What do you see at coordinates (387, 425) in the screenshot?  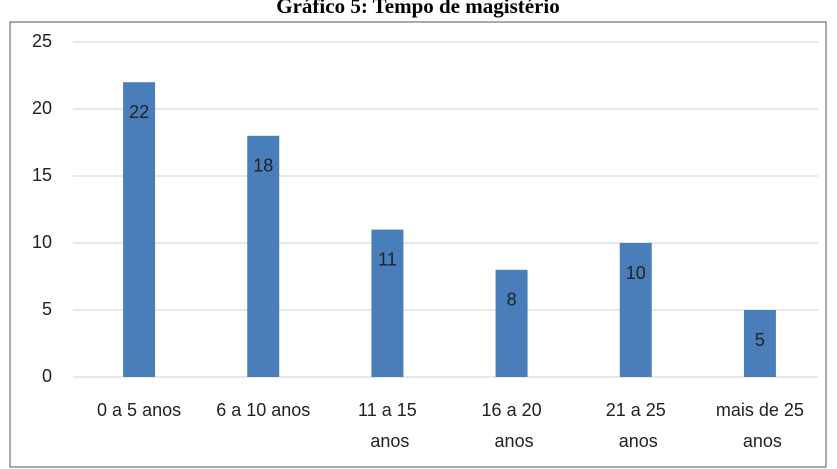 I see `x-tick-label: 11 a 15 anos` at bounding box center [387, 425].